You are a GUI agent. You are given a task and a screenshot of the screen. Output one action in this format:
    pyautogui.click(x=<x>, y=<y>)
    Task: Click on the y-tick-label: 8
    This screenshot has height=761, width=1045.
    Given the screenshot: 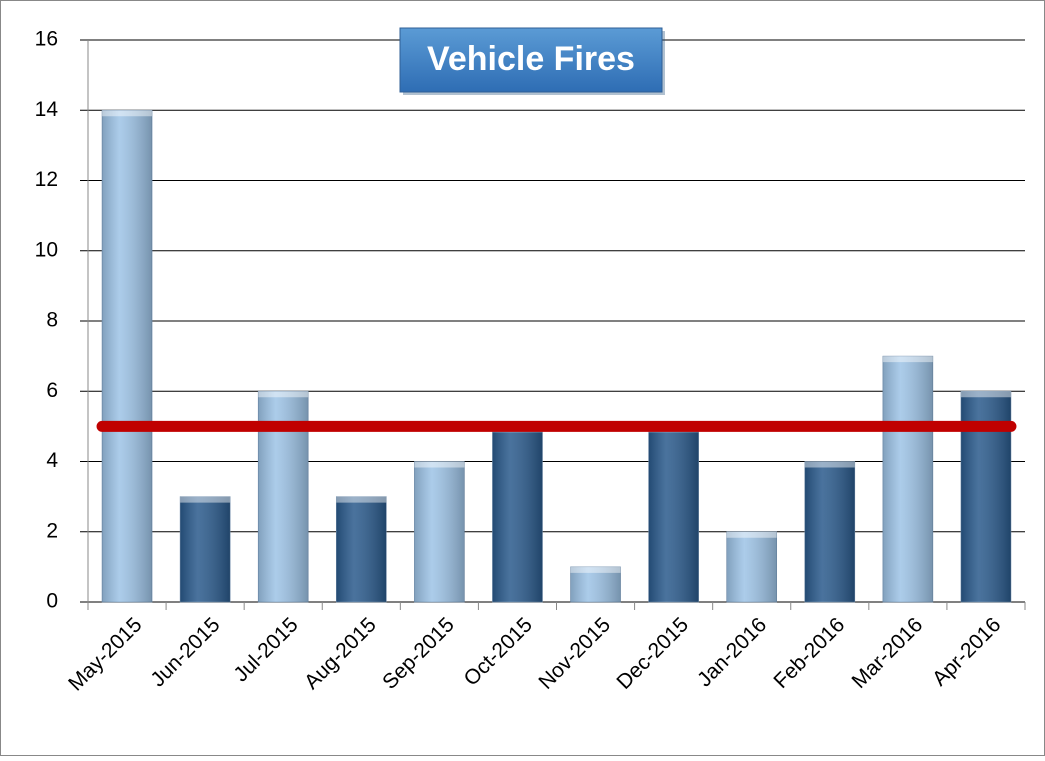 What is the action you would take?
    pyautogui.click(x=52, y=320)
    